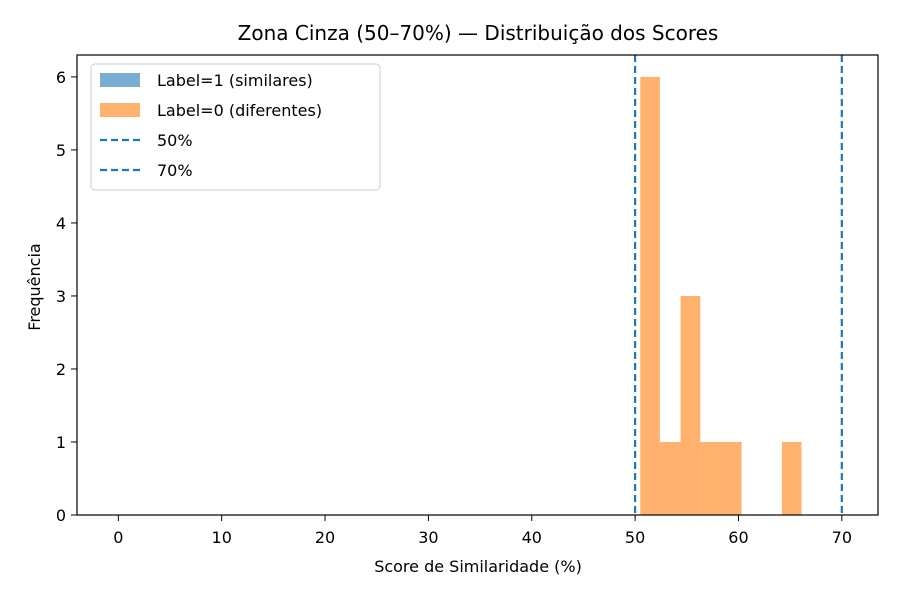  Describe the element at coordinates (61, 369) in the screenshot. I see `y-tick-label: 2` at that location.